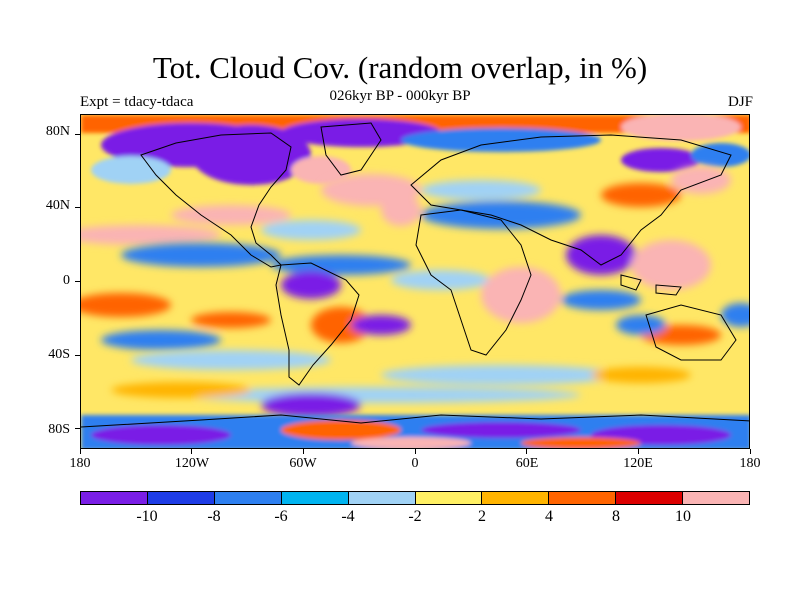 This screenshot has width=800, height=600. What do you see at coordinates (482, 516) in the screenshot?
I see `colorbar-label: 2` at bounding box center [482, 516].